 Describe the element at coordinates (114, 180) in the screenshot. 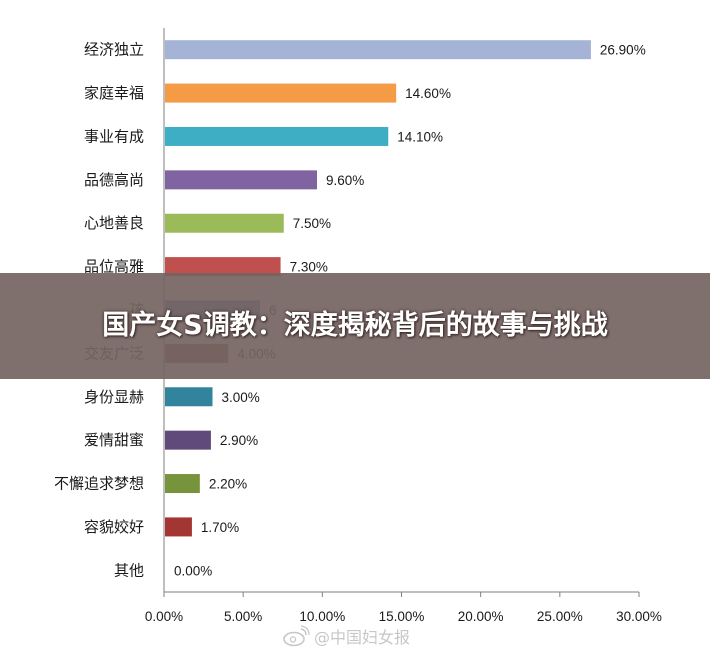

I see `category-label-4: 品德高尚` at that location.